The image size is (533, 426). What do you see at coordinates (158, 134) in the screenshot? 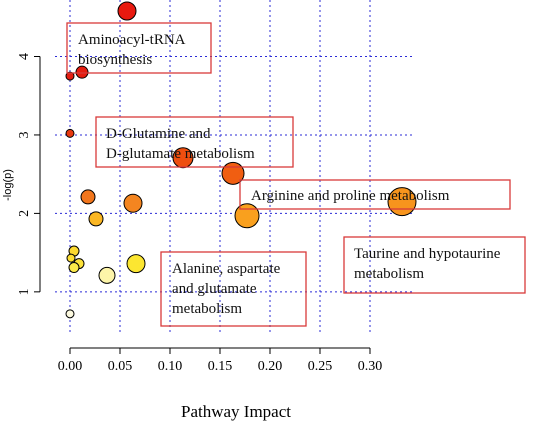
I see `annotation-label: D-Glutamine and` at bounding box center [158, 134].